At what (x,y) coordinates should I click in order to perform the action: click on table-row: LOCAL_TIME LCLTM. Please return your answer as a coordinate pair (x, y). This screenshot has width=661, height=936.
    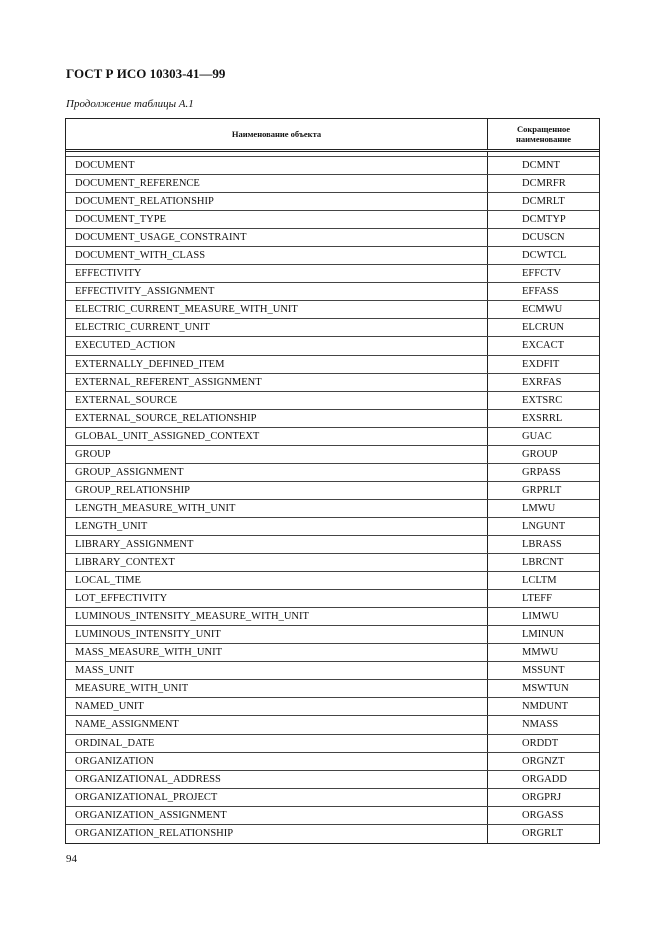
    Looking at the image, I should click on (332, 581).